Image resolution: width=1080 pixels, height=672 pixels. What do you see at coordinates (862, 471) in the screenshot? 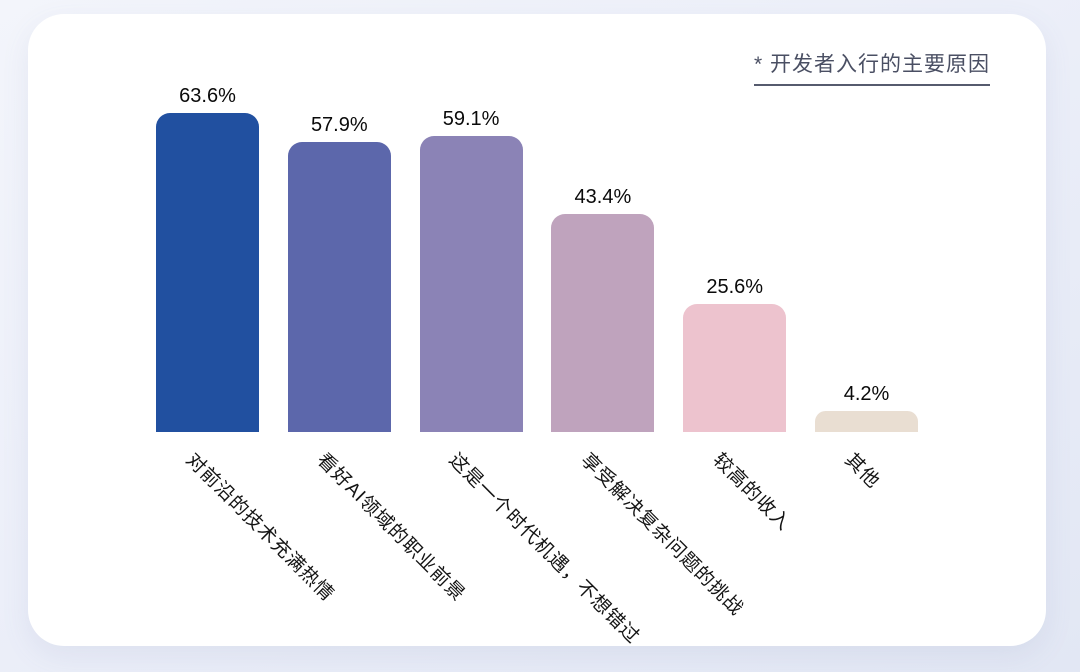
I see `bar-category-label: 其他` at bounding box center [862, 471].